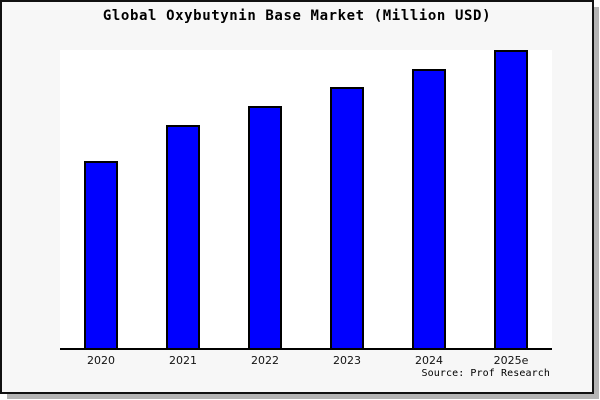  I want to click on bar-2020, so click(101, 254).